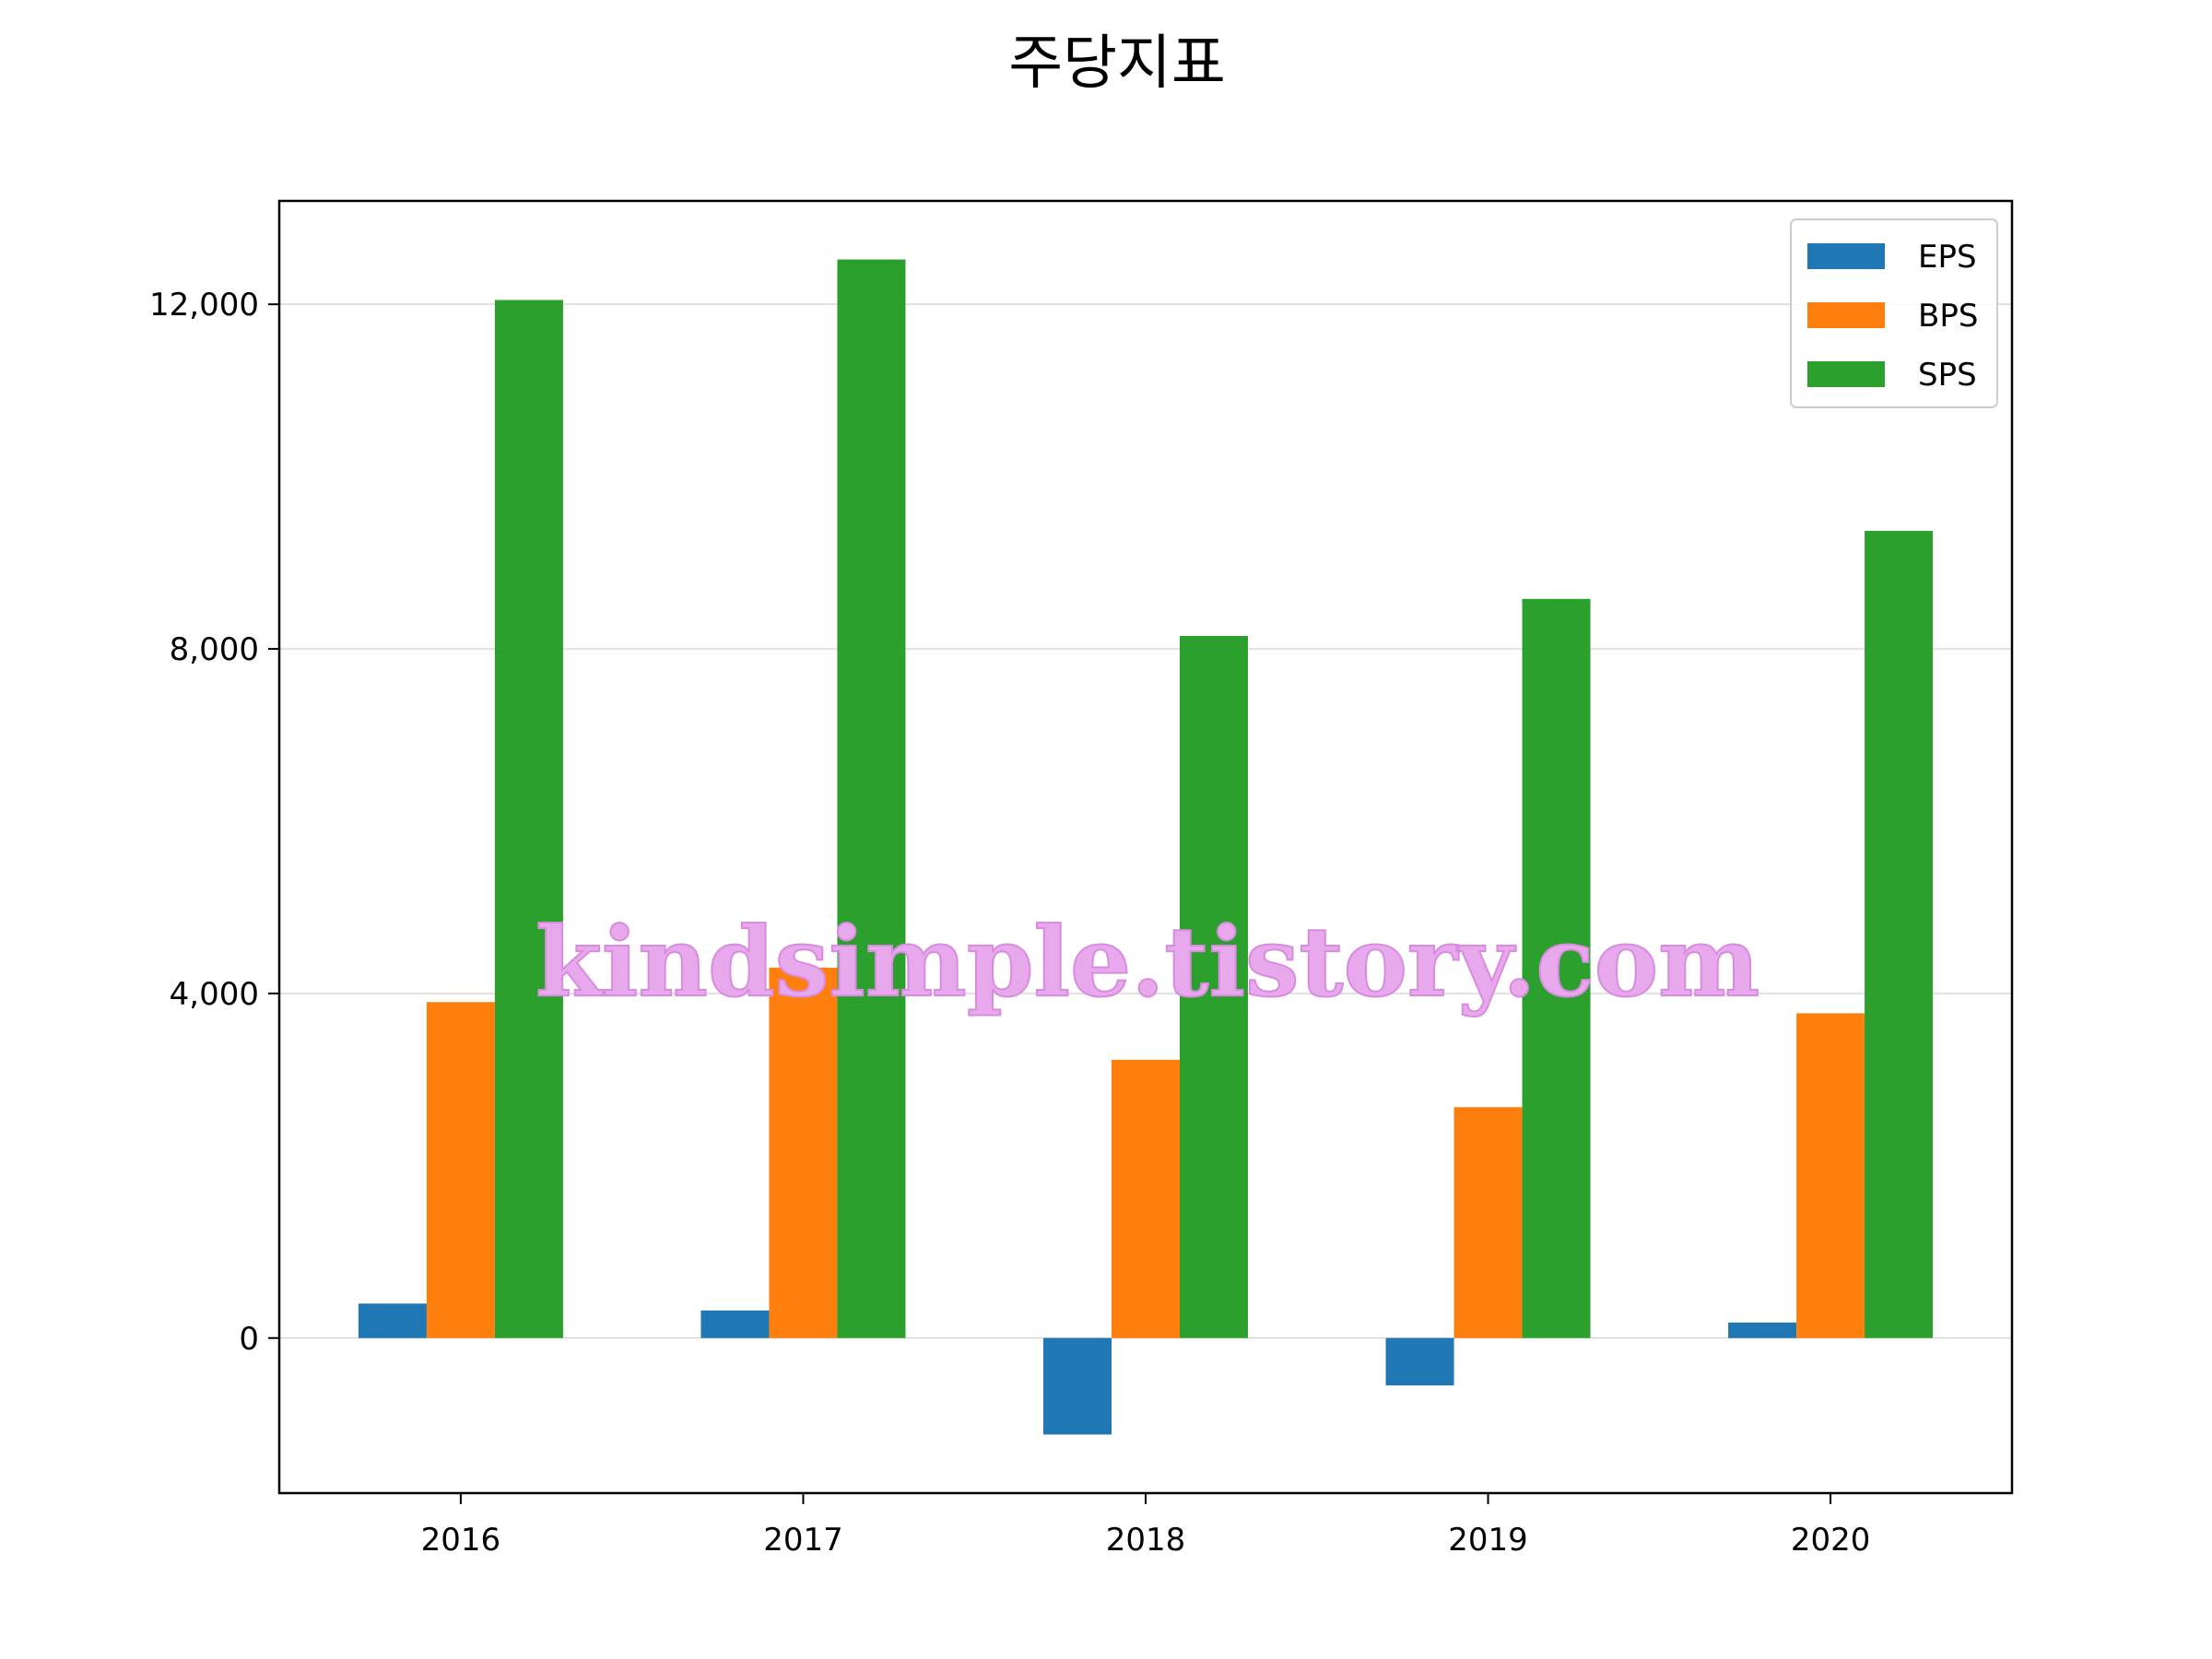 Image resolution: width=2212 pixels, height=1659 pixels. I want to click on bar-bps-2018, so click(1146, 1198).